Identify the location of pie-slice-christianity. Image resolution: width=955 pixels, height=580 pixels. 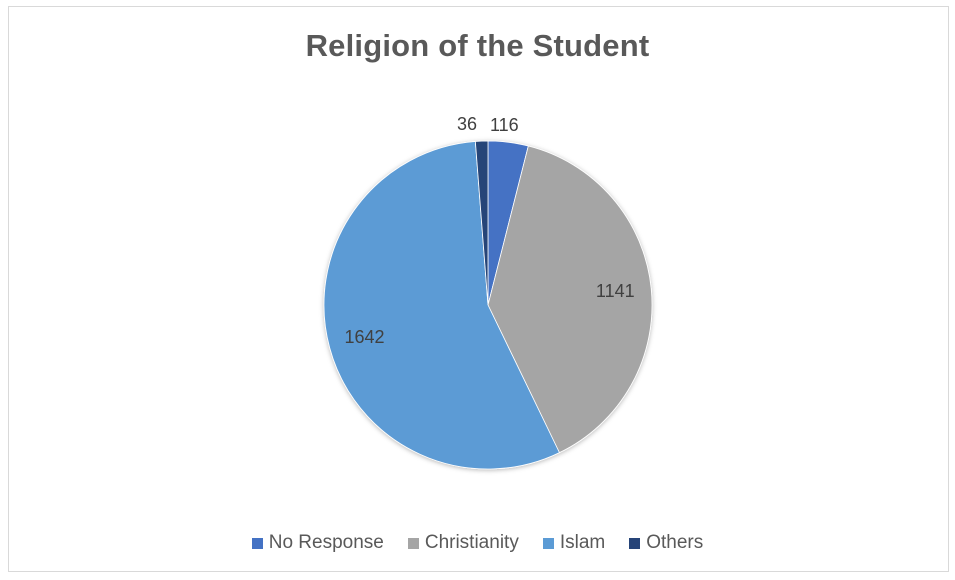
(570, 299).